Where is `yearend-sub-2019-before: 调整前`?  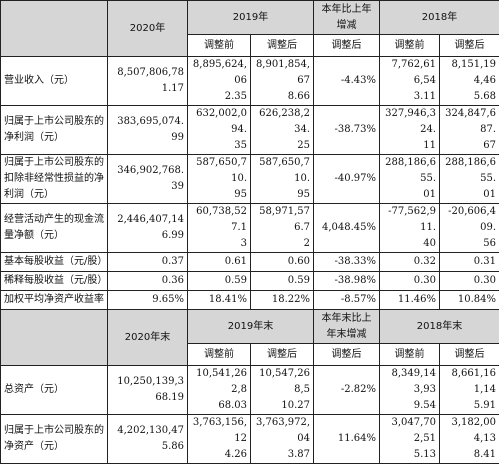
yearend-sub-2019-before: 调整前 is located at coordinates (219, 355).